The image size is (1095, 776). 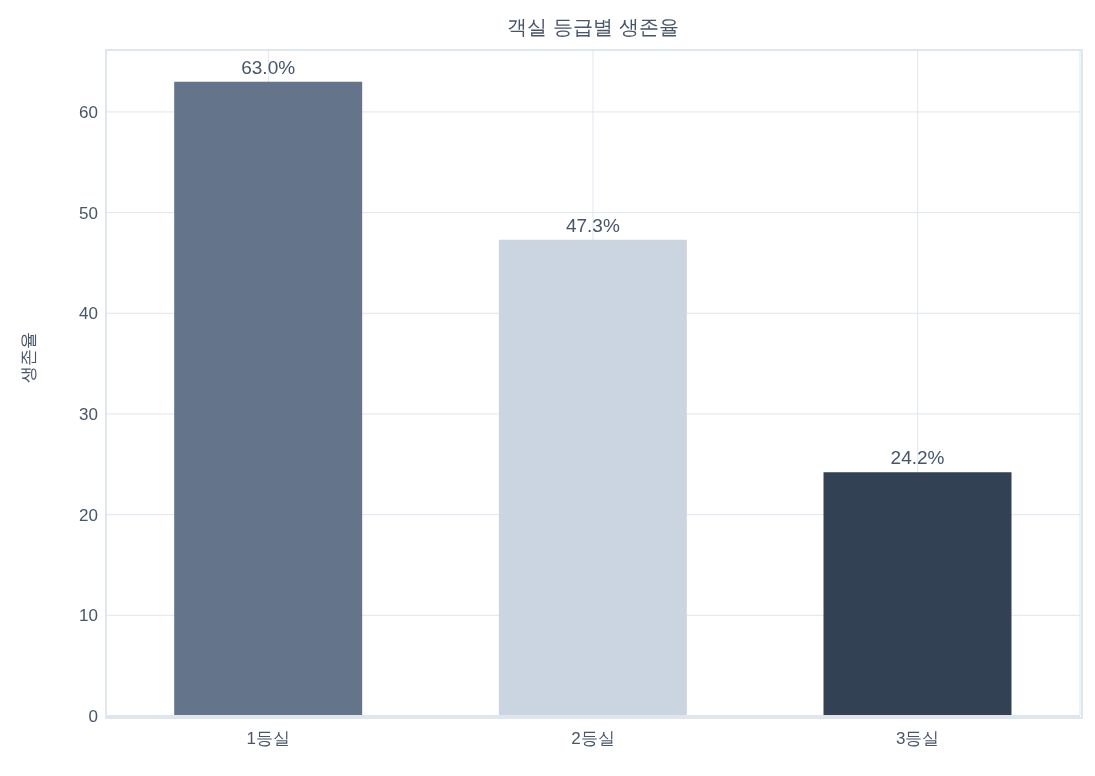 What do you see at coordinates (88, 616) in the screenshot?
I see `y-tick-label: 10` at bounding box center [88, 616].